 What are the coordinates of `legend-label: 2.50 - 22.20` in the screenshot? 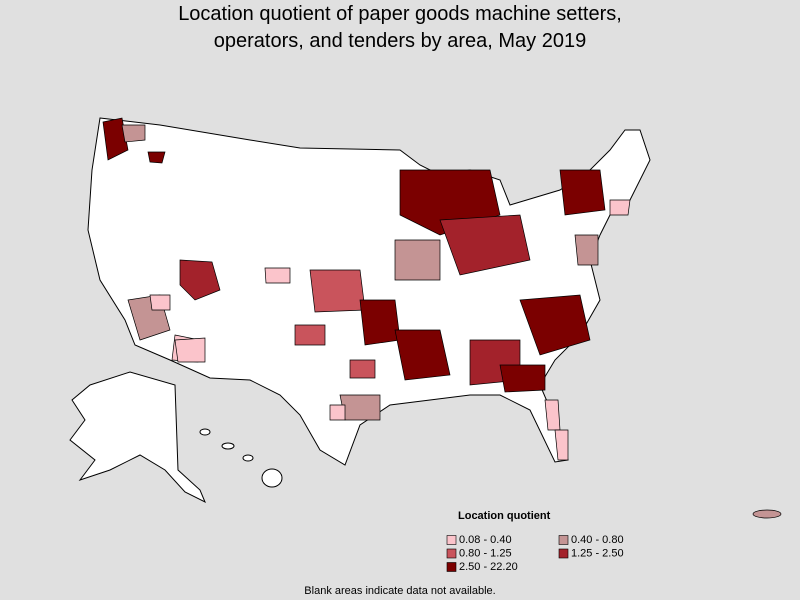 It's located at (488, 567).